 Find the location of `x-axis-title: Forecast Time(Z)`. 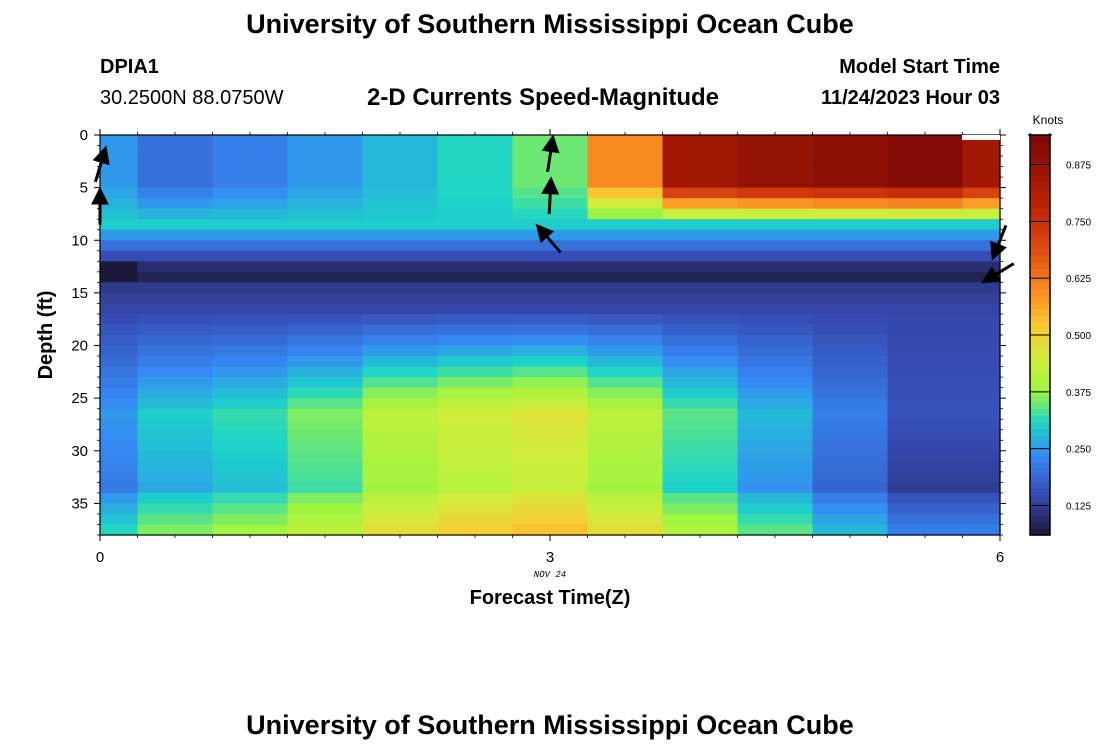

x-axis-title: Forecast Time(Z) is located at coordinates (550, 598).